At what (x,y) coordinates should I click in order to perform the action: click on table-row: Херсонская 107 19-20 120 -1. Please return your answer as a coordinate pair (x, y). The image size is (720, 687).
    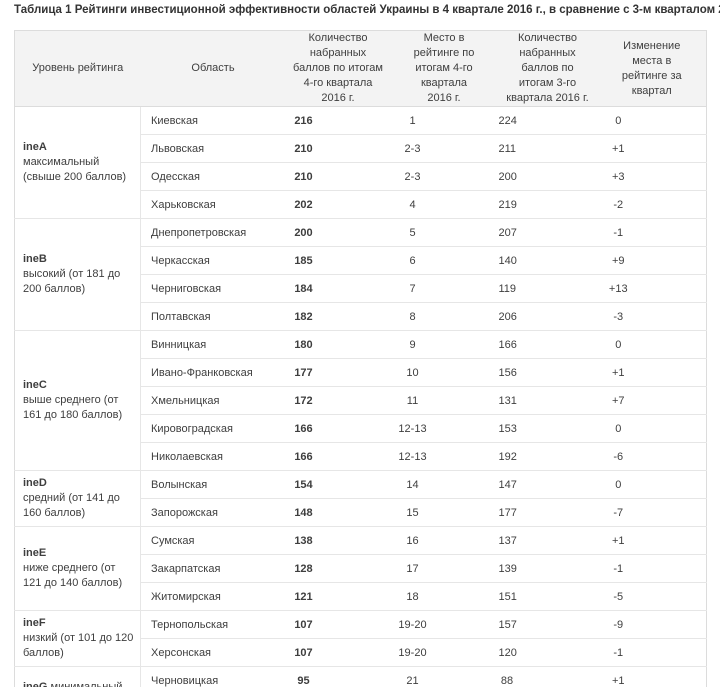
    Looking at the image, I should click on (361, 652).